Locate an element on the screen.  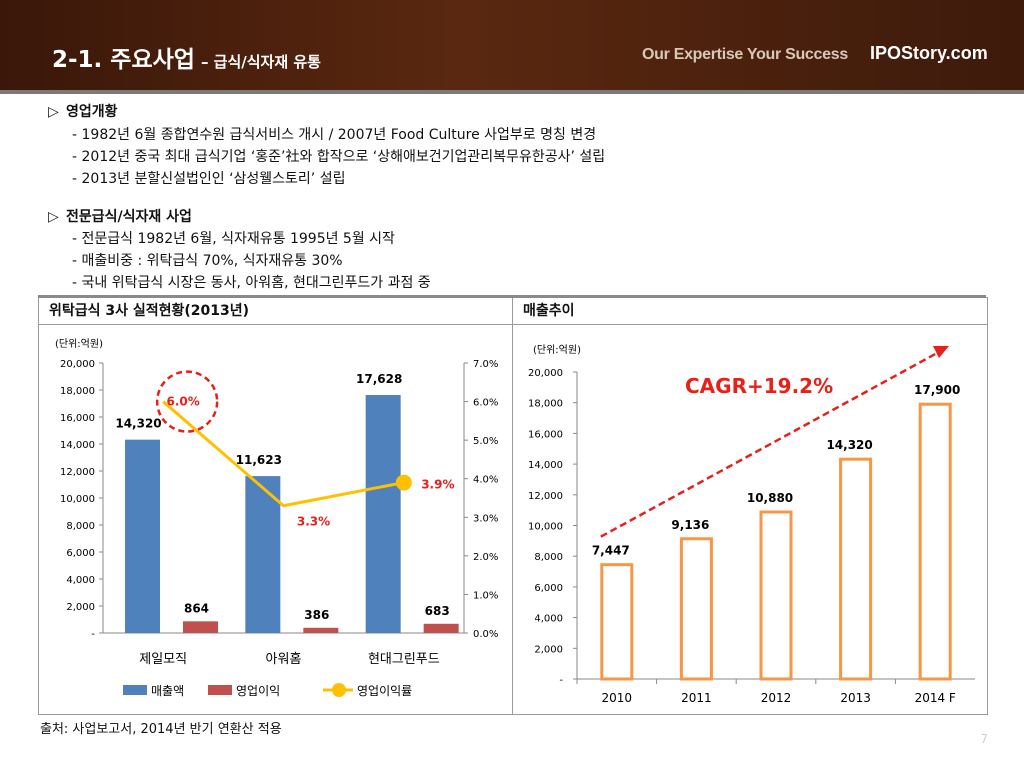
y2-tick-label: 3.0% is located at coordinates (485, 518).